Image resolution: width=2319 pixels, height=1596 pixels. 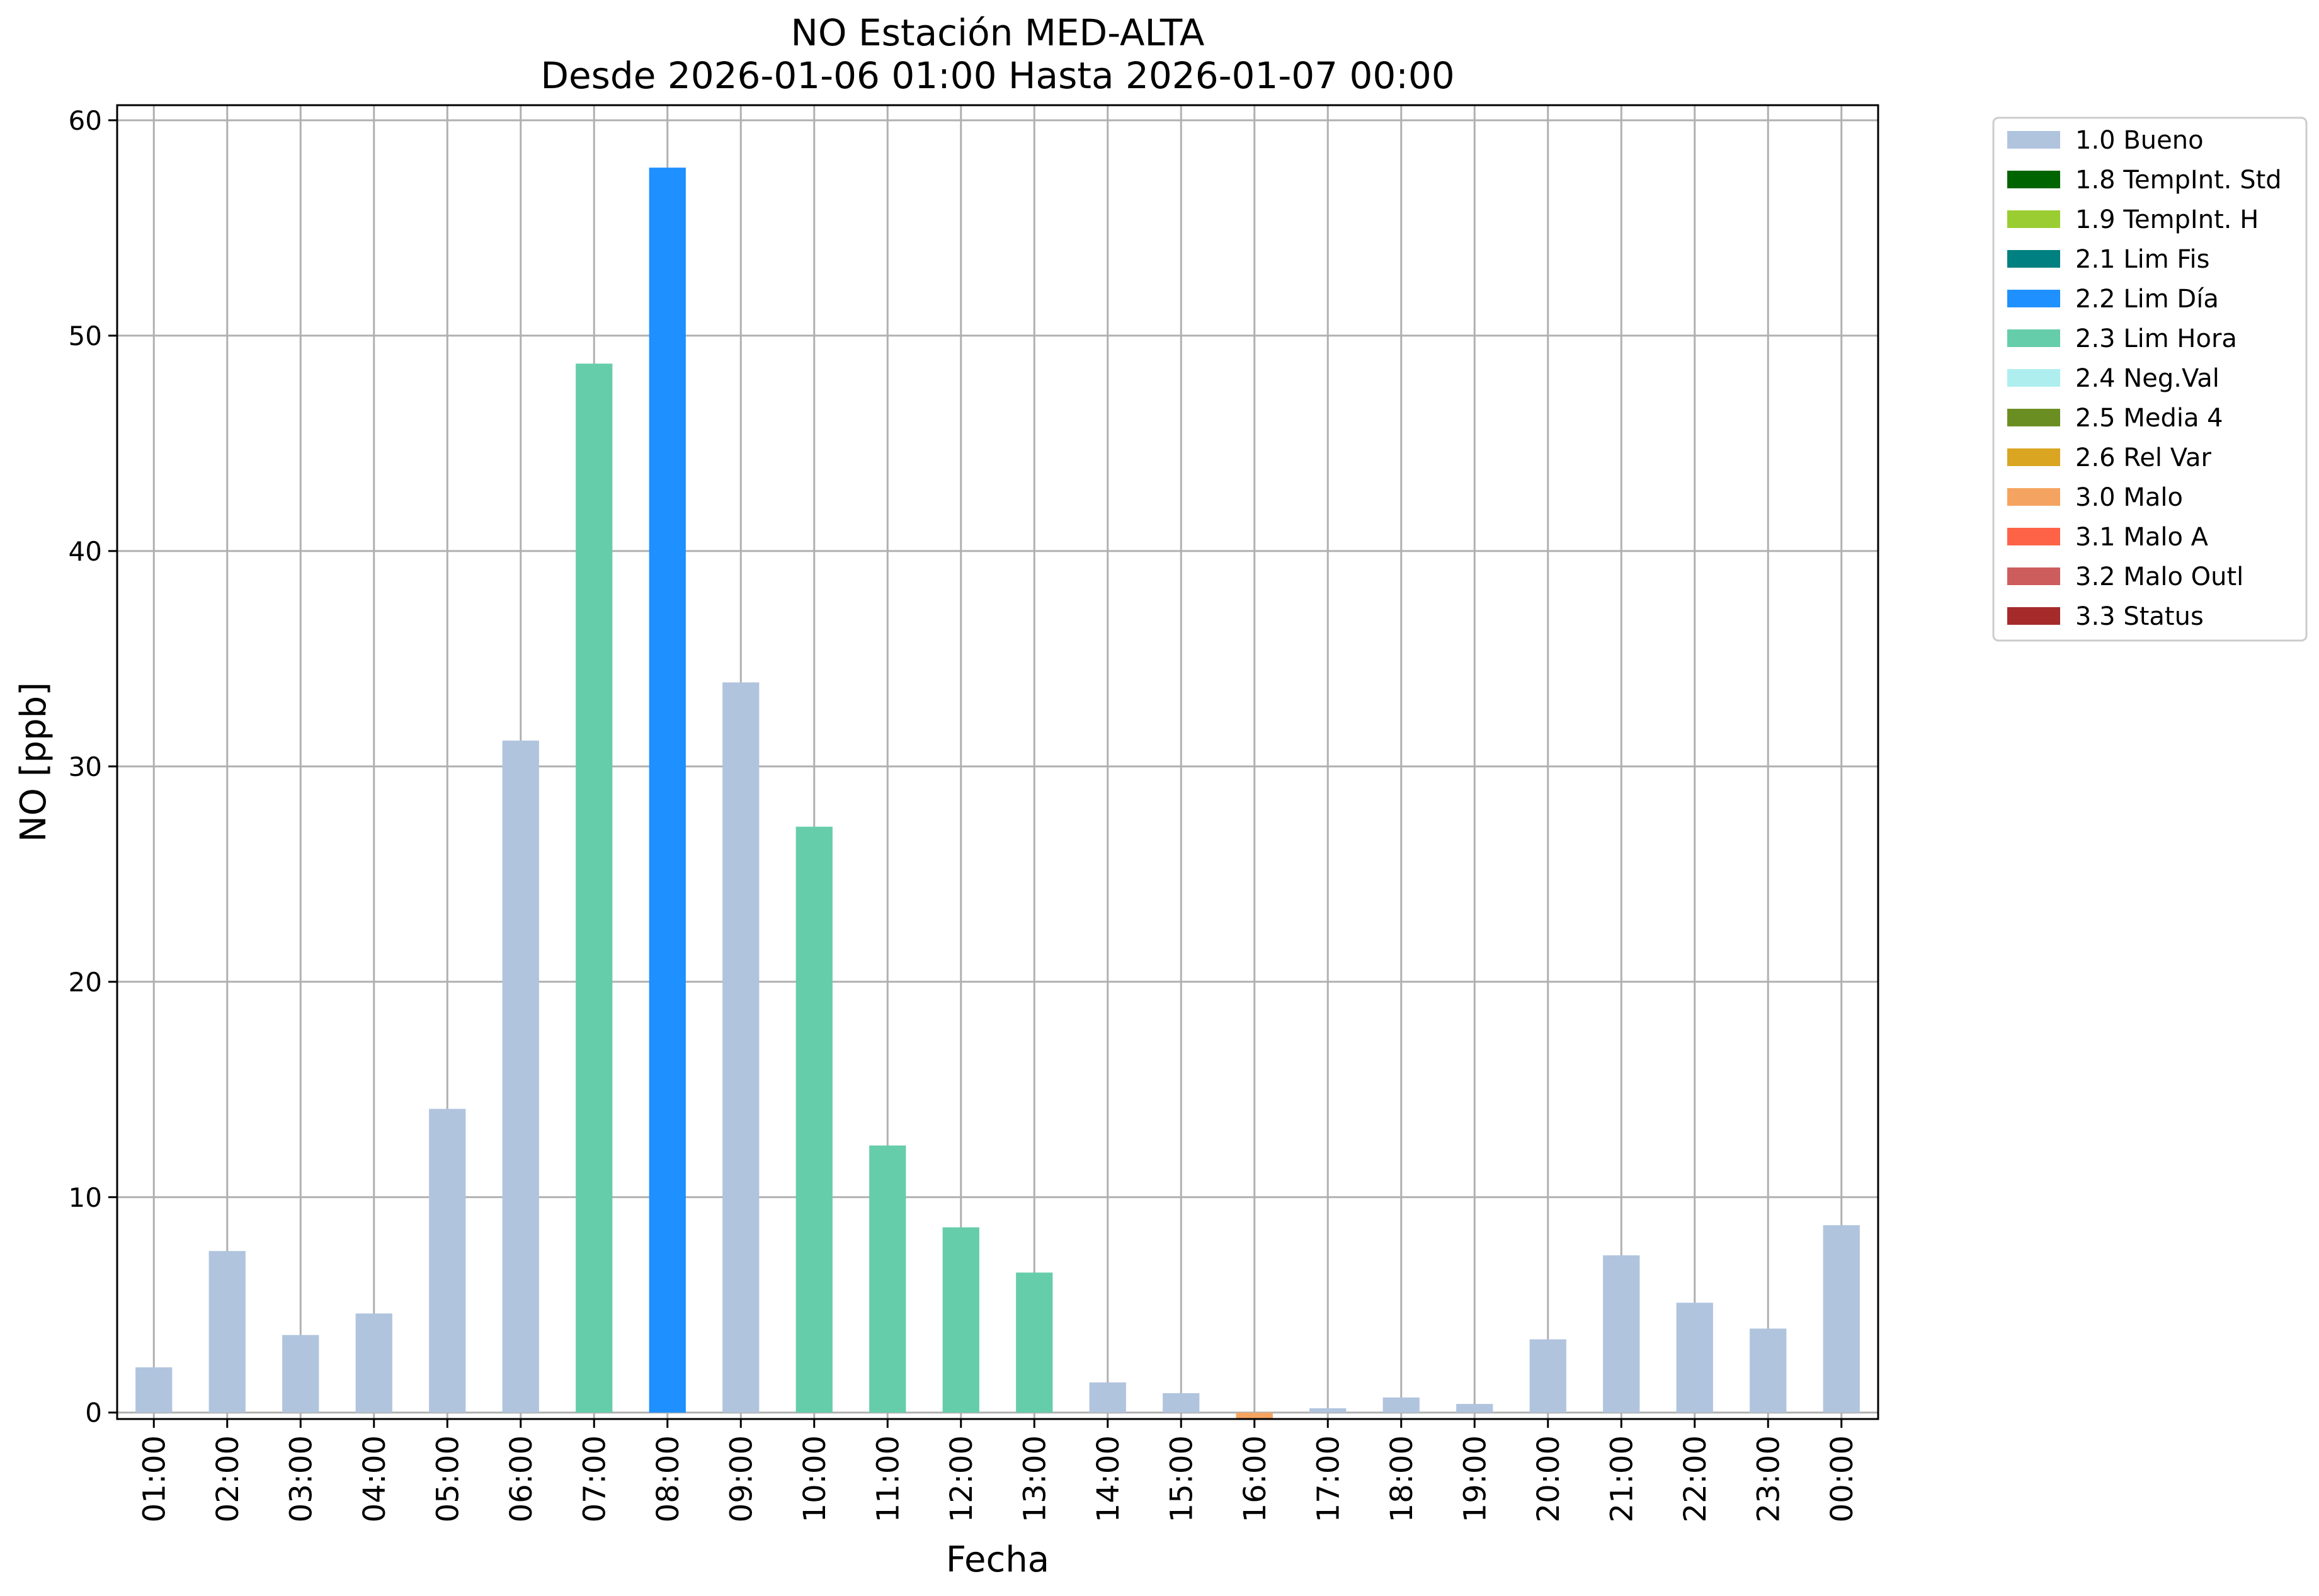 What do you see at coordinates (2142, 259) in the screenshot?
I see `legend-label: 2.1 Lim Fis` at bounding box center [2142, 259].